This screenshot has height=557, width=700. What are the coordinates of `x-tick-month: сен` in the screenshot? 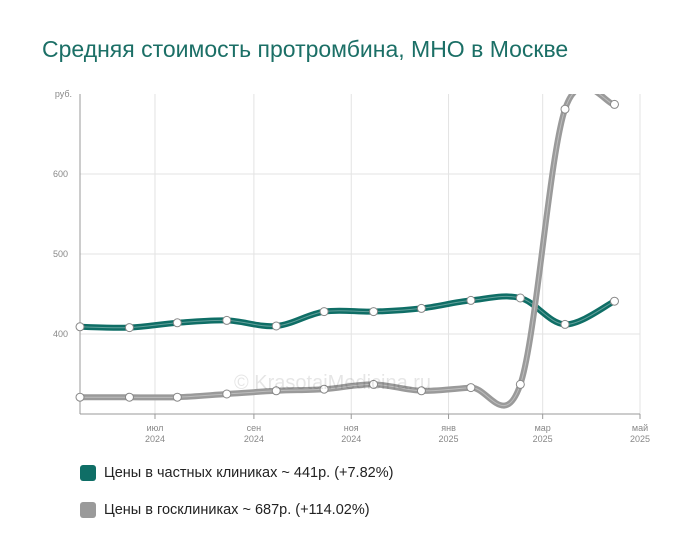 It's located at (254, 428).